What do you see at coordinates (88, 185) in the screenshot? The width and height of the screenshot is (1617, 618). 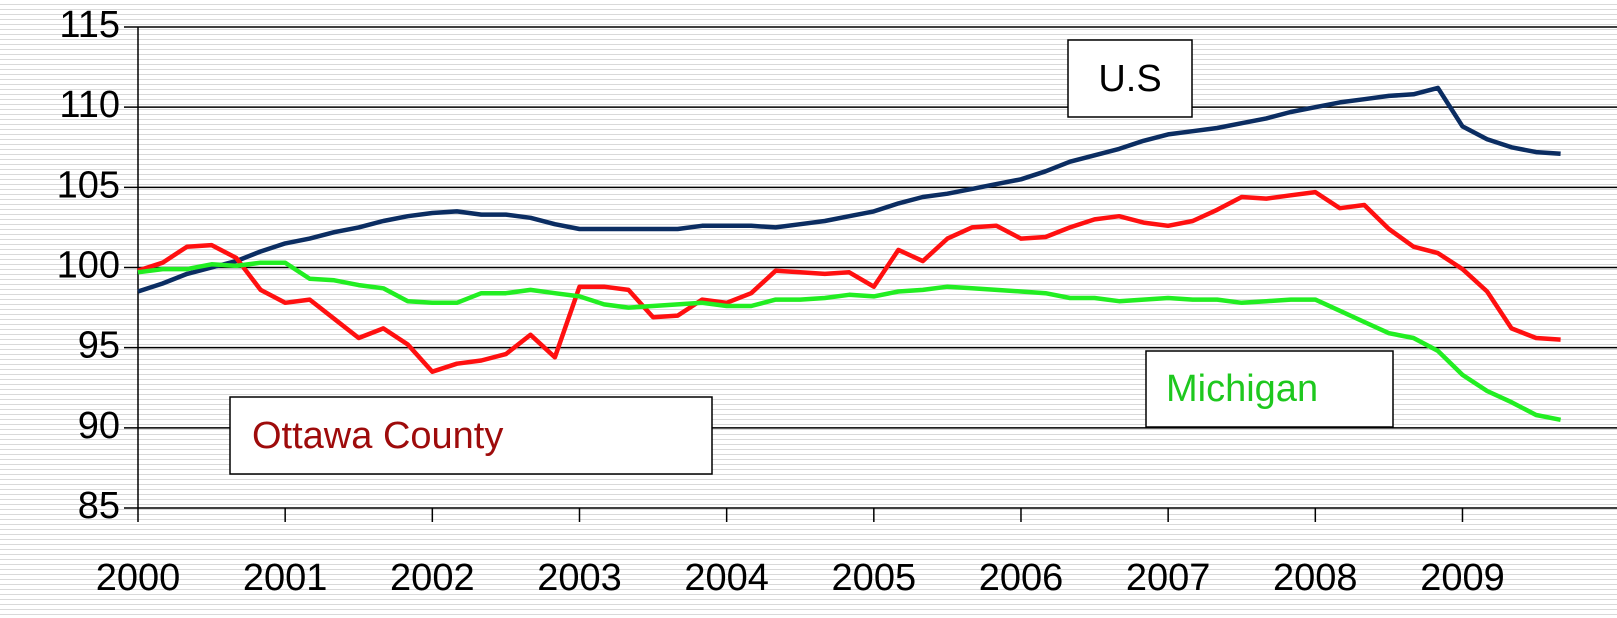 I see `y-tick-label: 105` at bounding box center [88, 185].